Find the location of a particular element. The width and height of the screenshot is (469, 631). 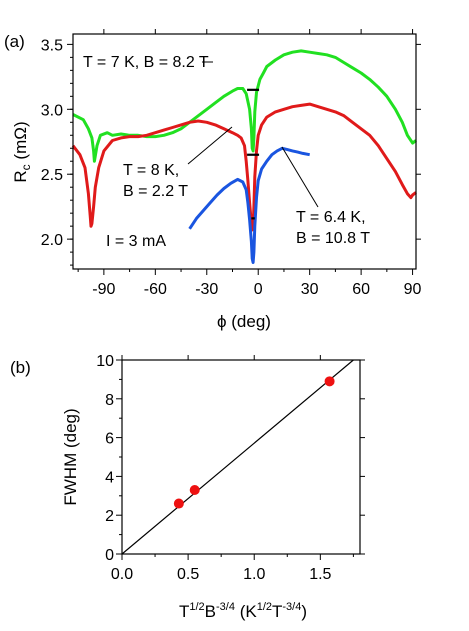

b-ytick-label: 6 is located at coordinates (109, 439).